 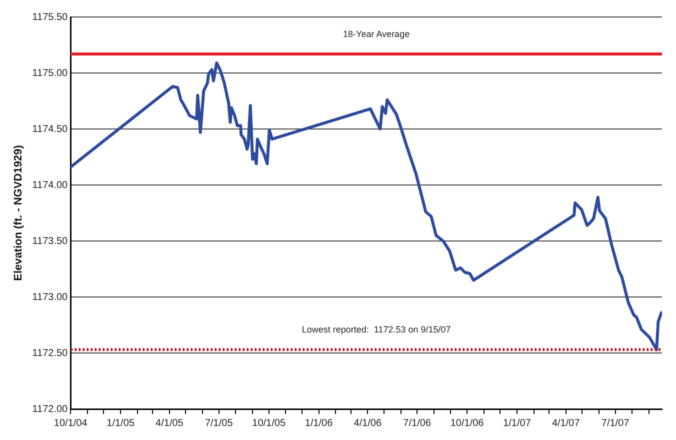 I want to click on y-axis-title: Elevation (ft. - NGVD1929), so click(x=18, y=212).